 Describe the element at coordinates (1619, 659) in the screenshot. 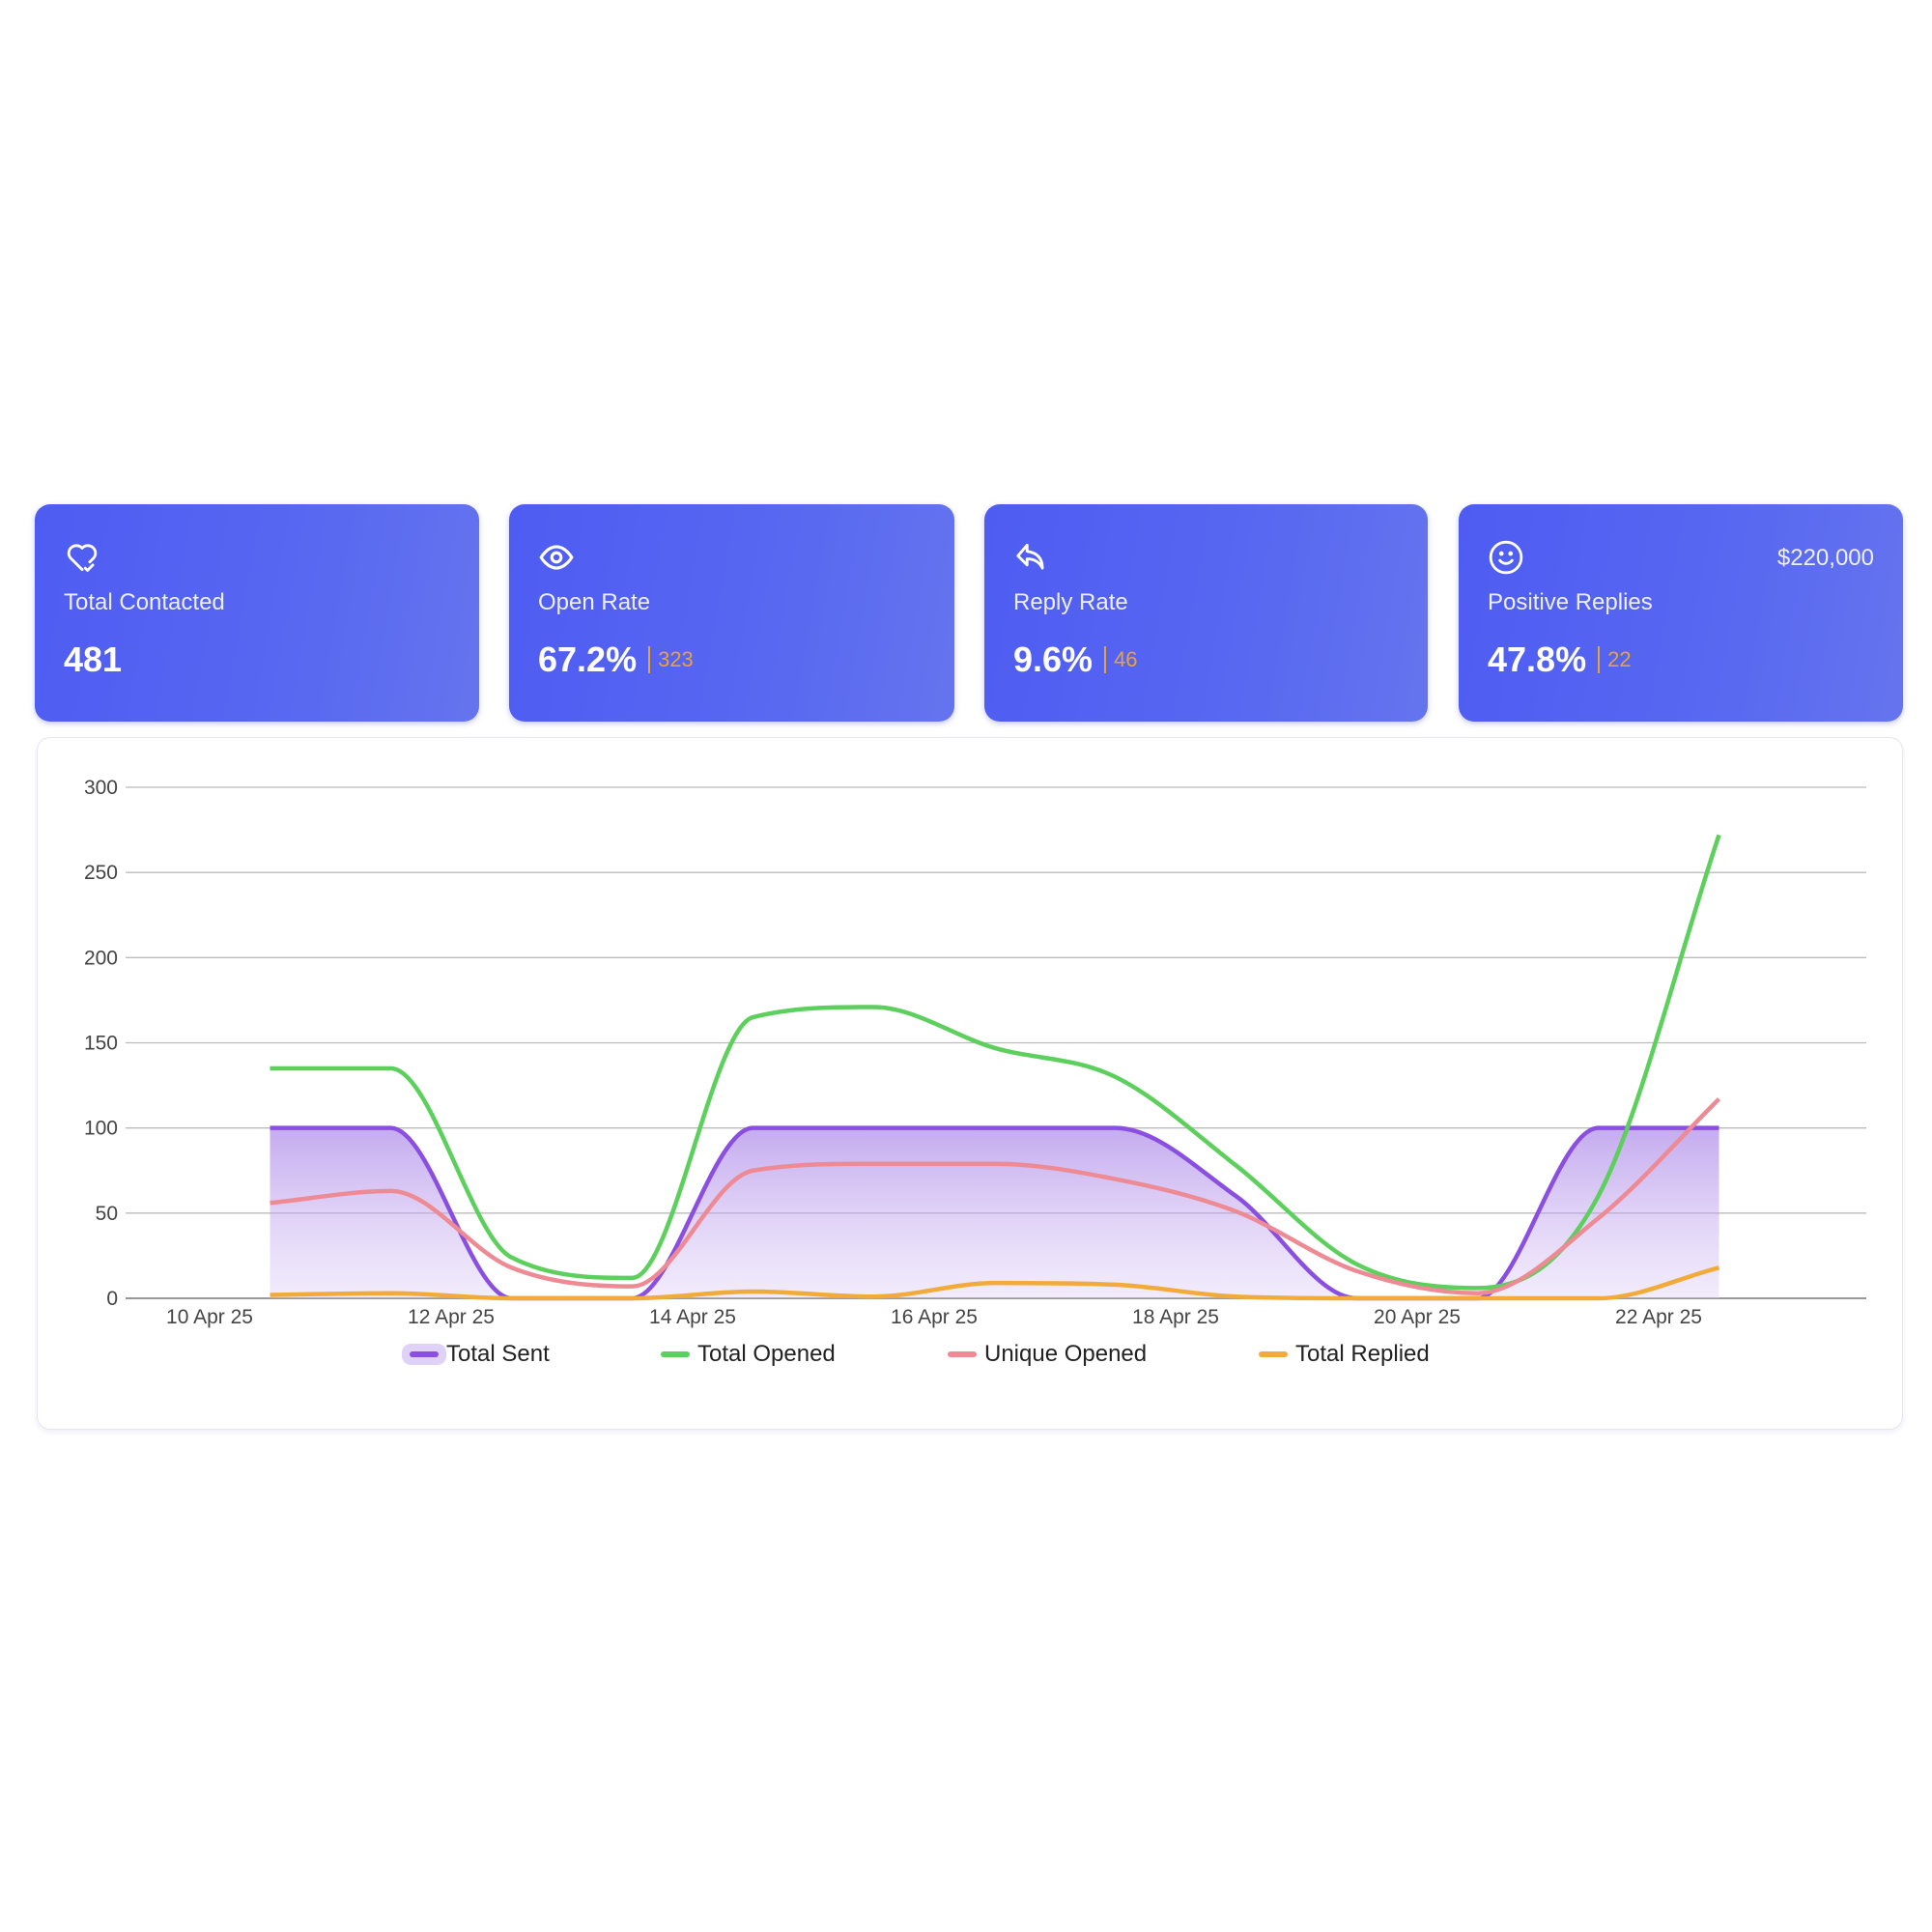

I see `card-count: 22` at that location.